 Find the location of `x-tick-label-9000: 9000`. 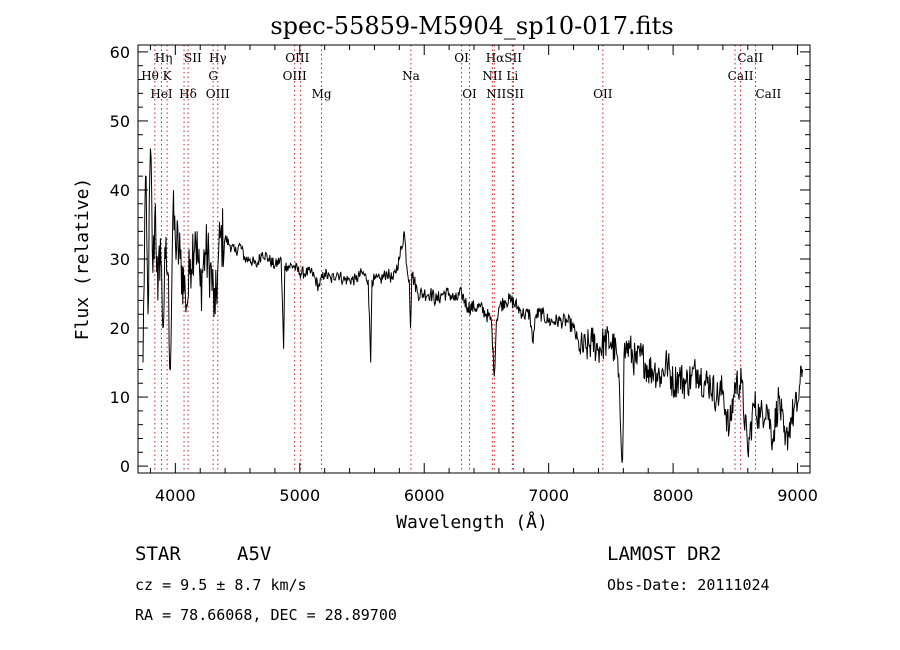

x-tick-label-9000: 9000 is located at coordinates (797, 495).